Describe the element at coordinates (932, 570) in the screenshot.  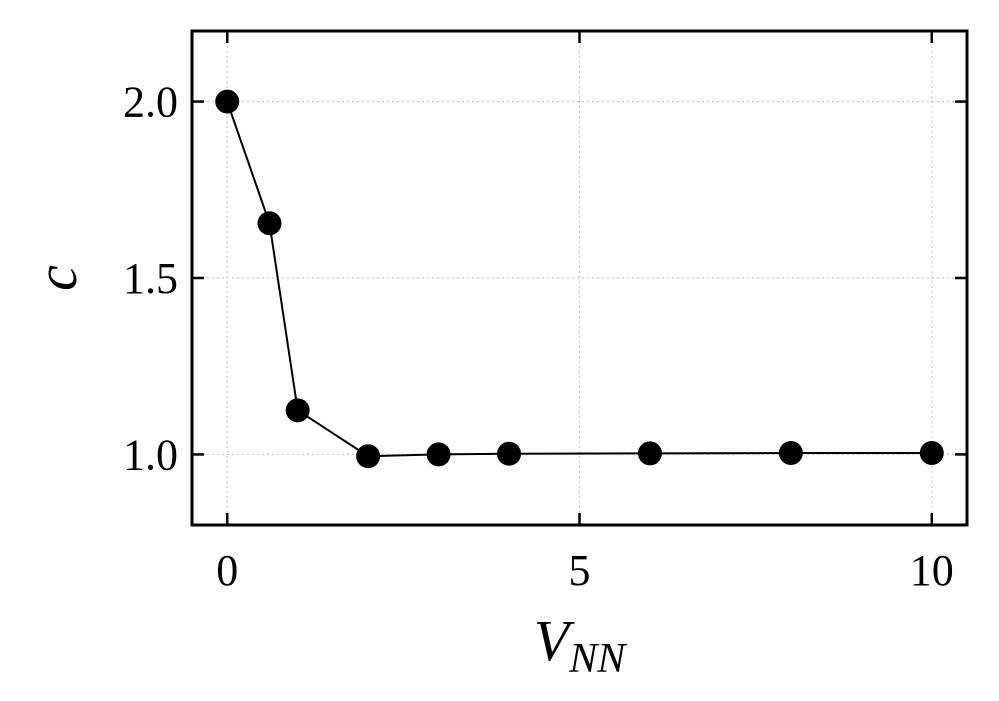
I see `x-tick-label: 10` at that location.